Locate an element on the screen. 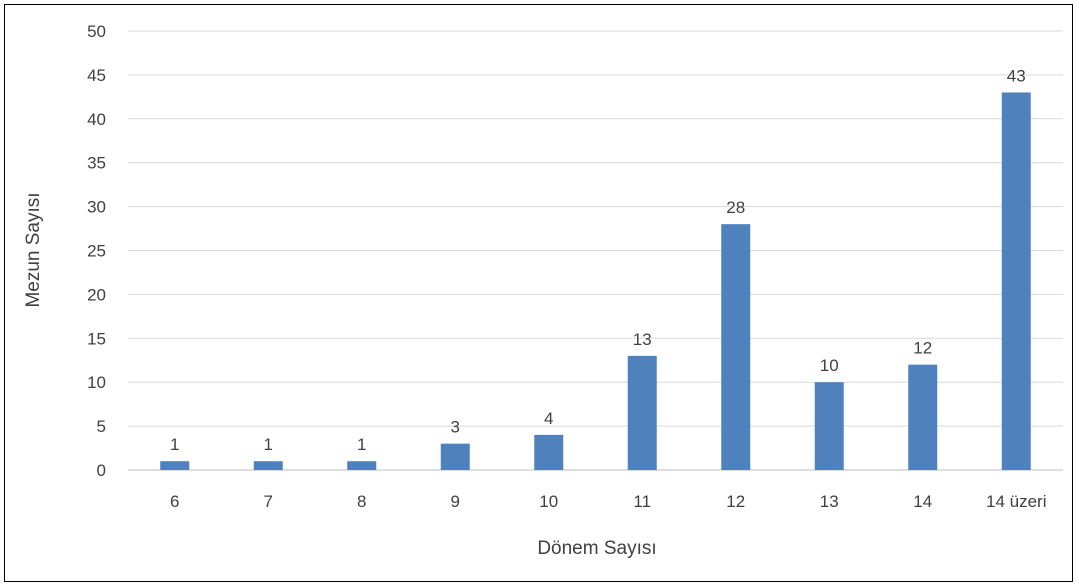 The width and height of the screenshot is (1079, 588). y-tick-label: 30 is located at coordinates (96, 207).